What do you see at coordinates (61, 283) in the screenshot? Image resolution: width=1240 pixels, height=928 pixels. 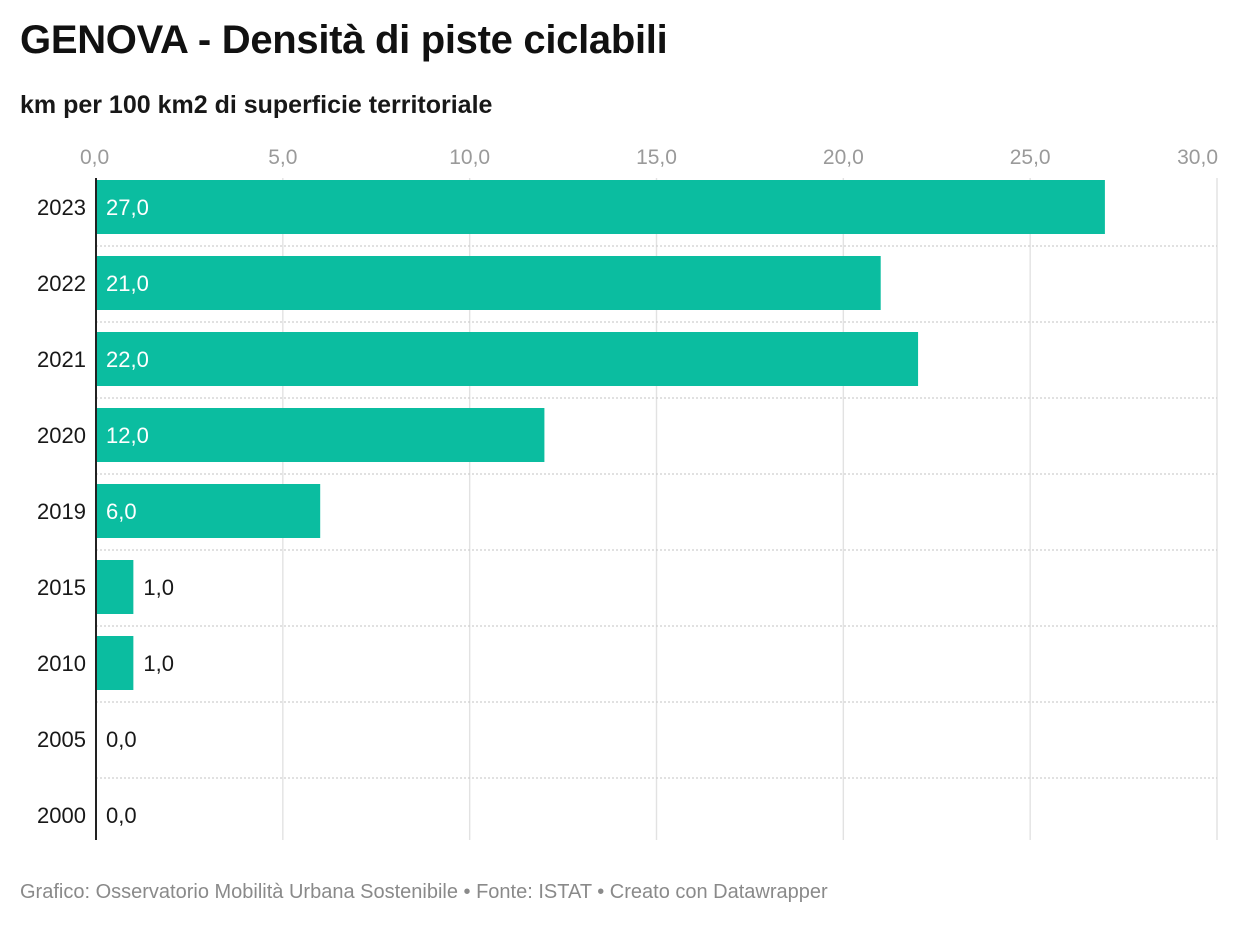 I see `category-label: 2022` at bounding box center [61, 283].